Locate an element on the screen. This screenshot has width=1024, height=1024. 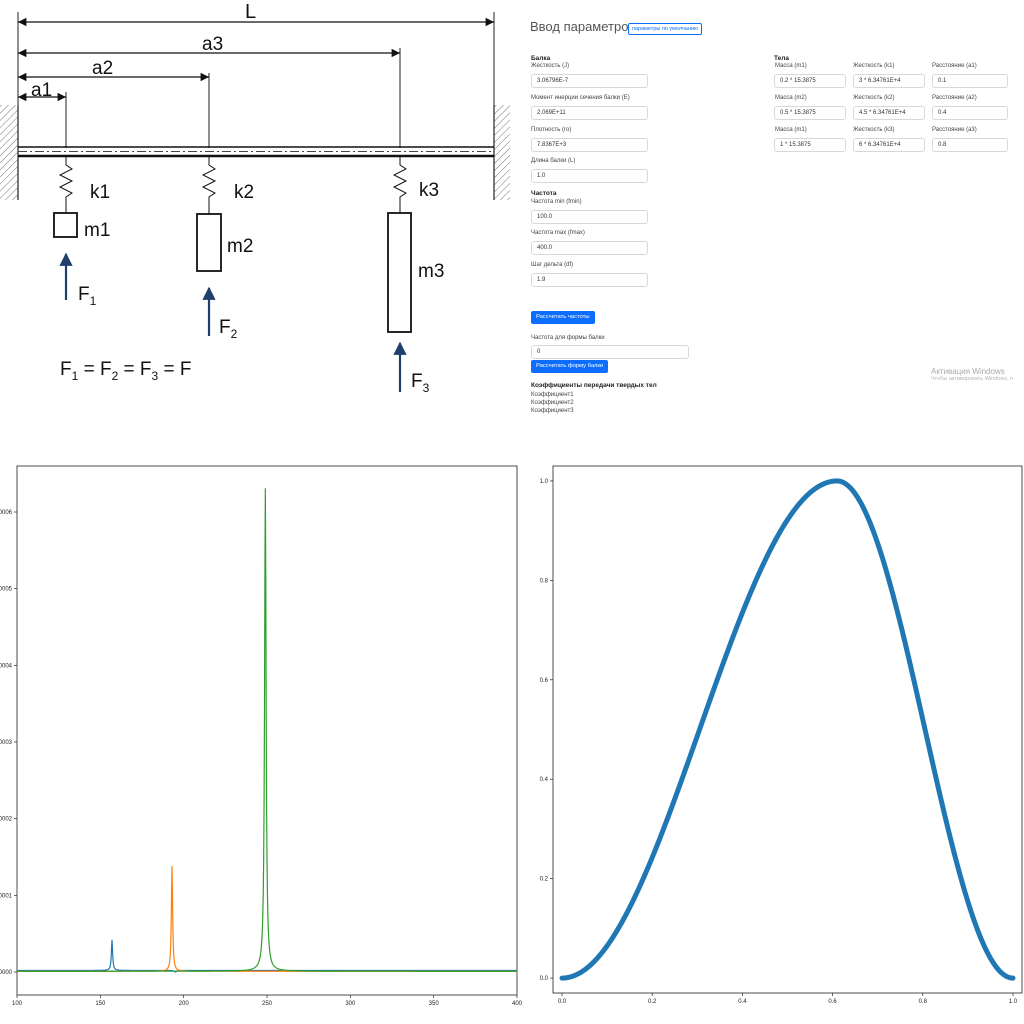
force-equation: F1 = F2 = F3 = F is located at coordinates (125, 371).